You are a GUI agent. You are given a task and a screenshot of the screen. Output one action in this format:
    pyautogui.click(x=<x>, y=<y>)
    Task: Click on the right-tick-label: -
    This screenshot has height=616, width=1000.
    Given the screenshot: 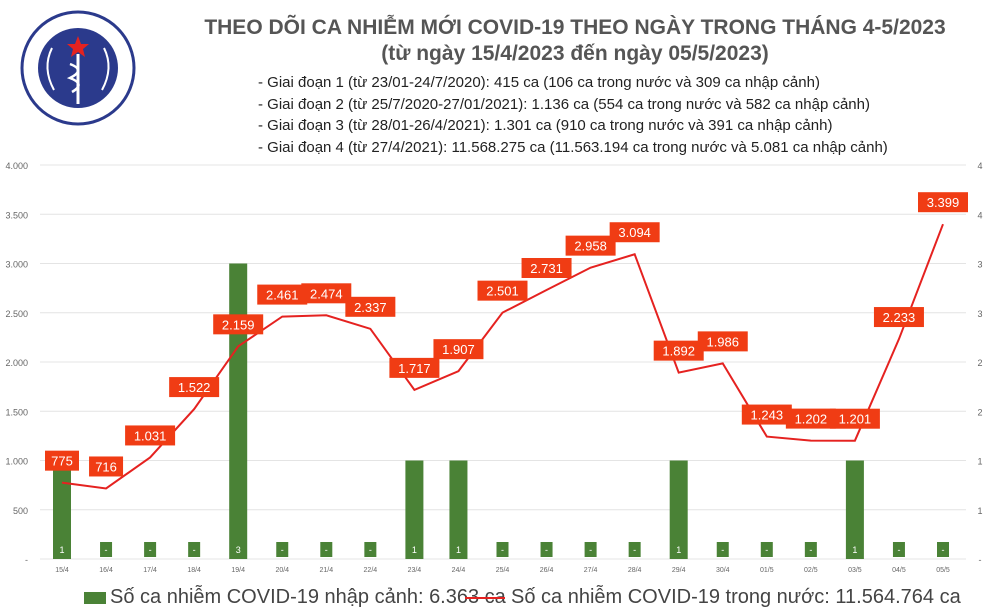 What is the action you would take?
    pyautogui.click(x=980, y=560)
    